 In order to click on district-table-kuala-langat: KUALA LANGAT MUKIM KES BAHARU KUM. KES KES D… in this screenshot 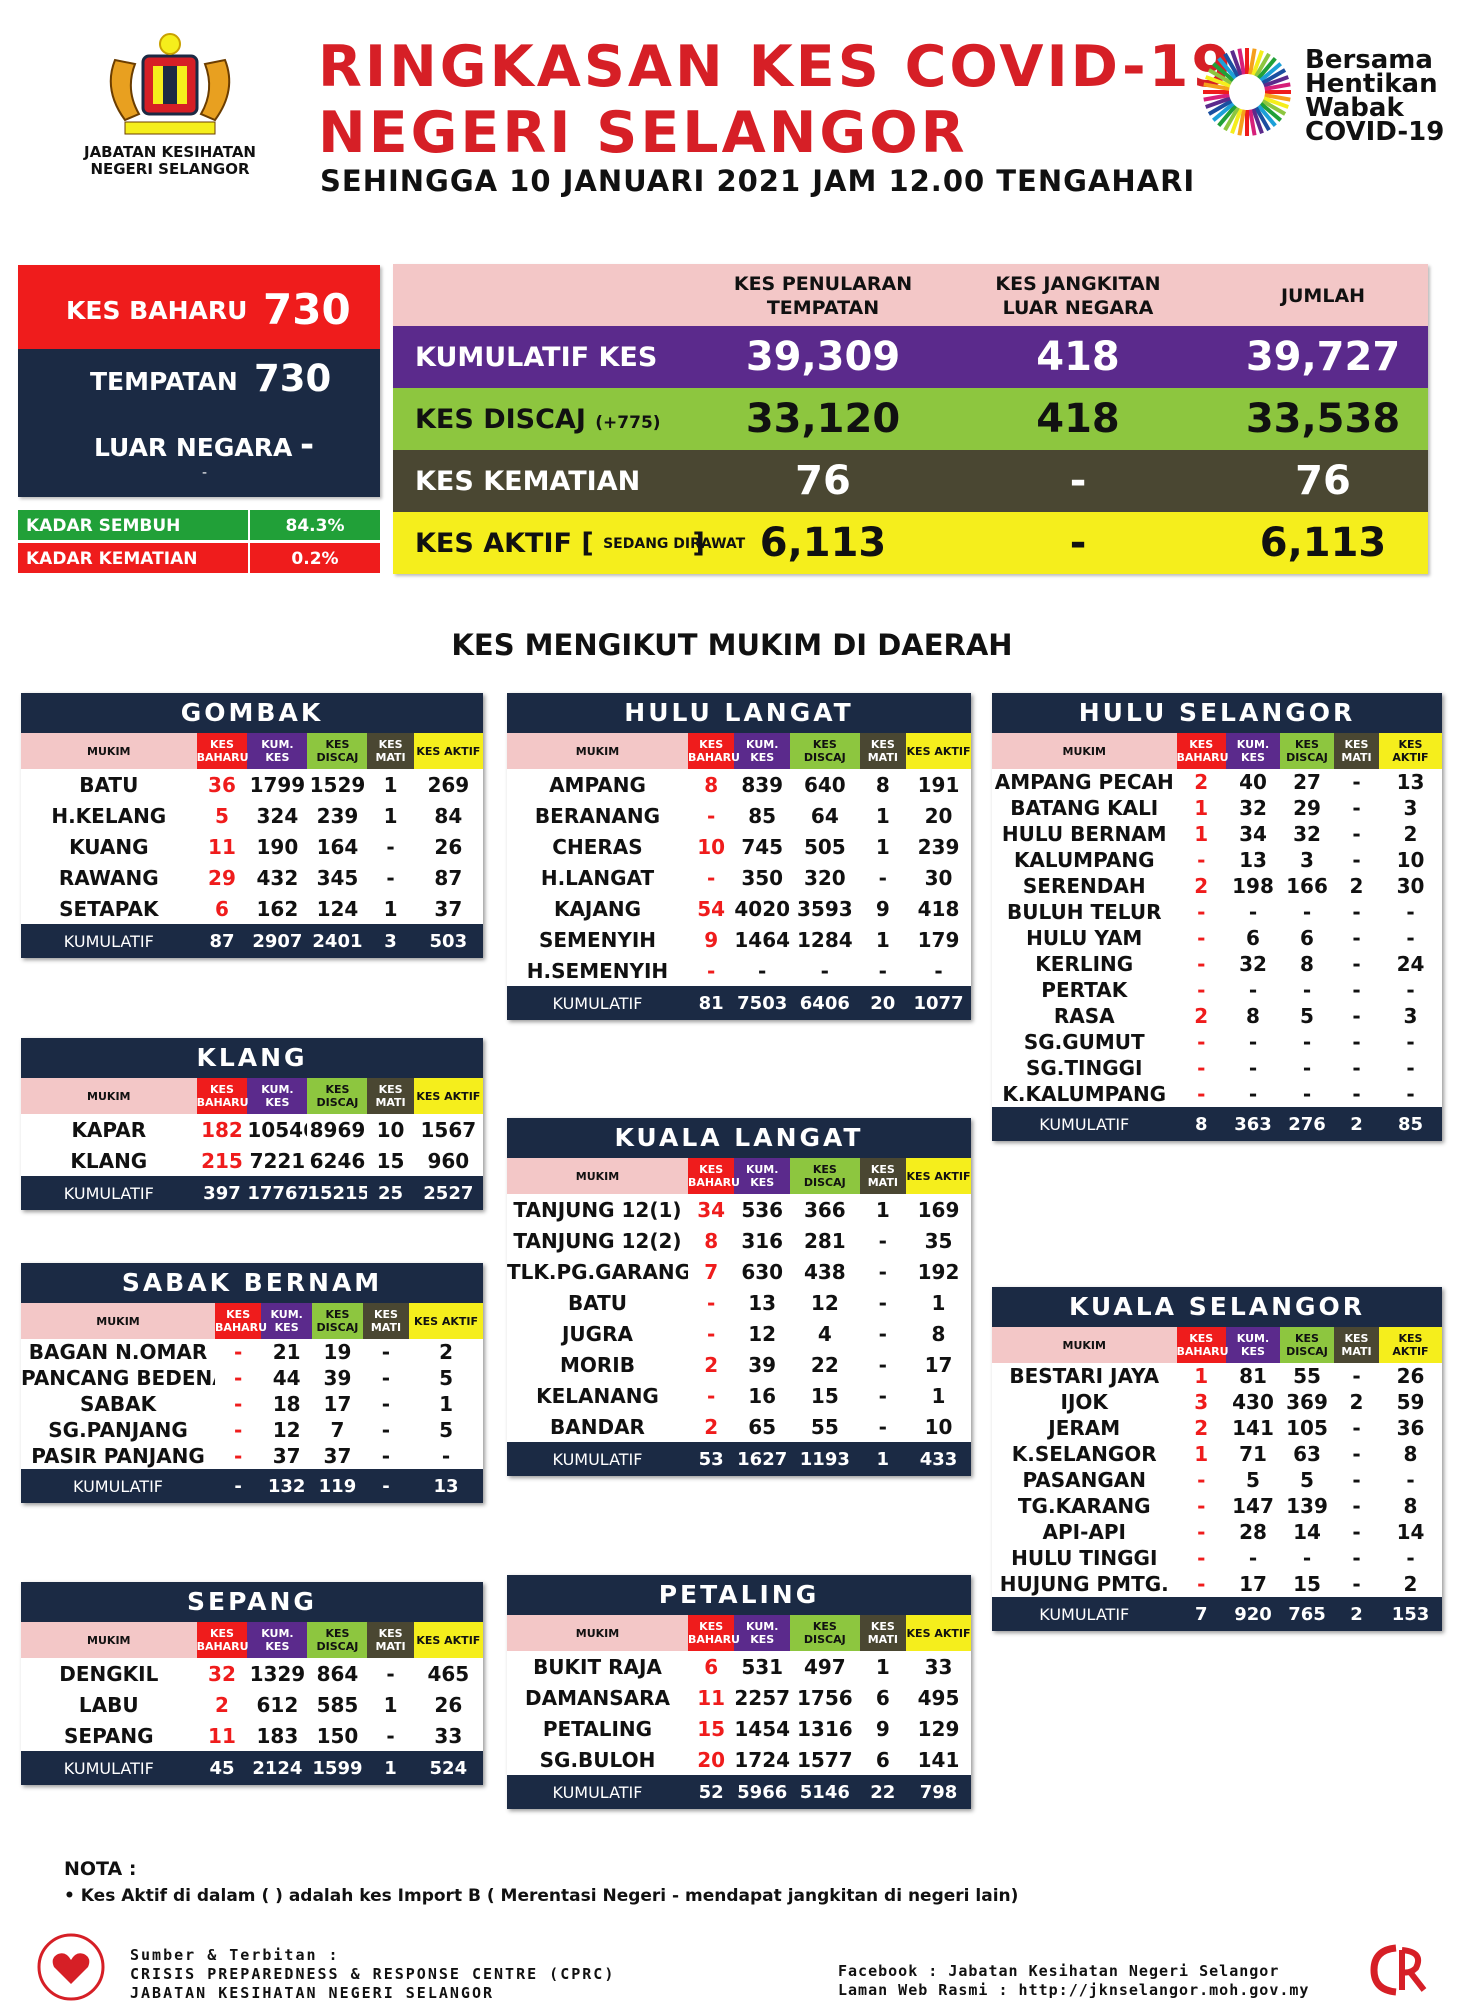, I will do `click(739, 1297)`.